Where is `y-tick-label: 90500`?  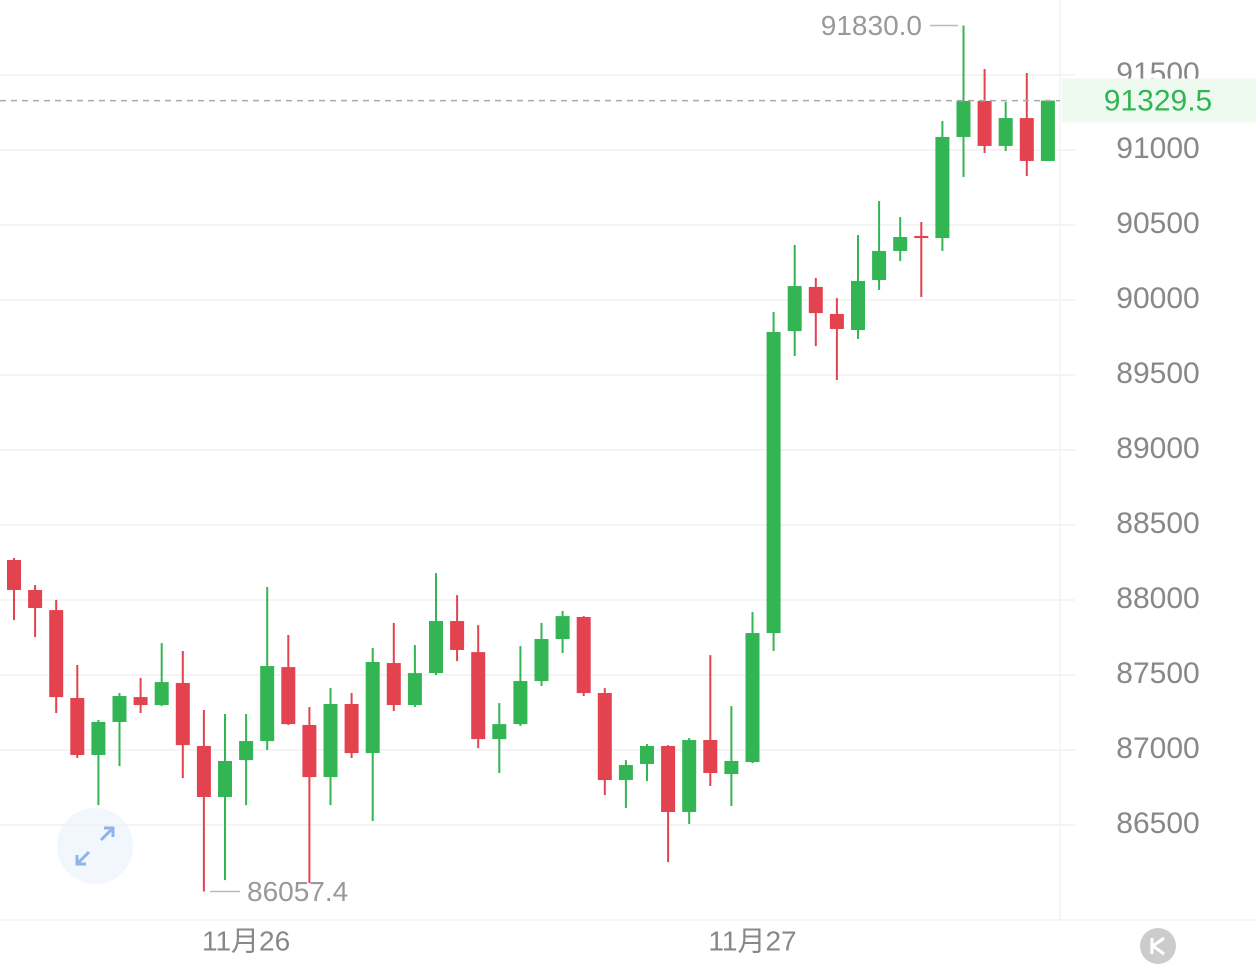 y-tick-label: 90500 is located at coordinates (1157, 223).